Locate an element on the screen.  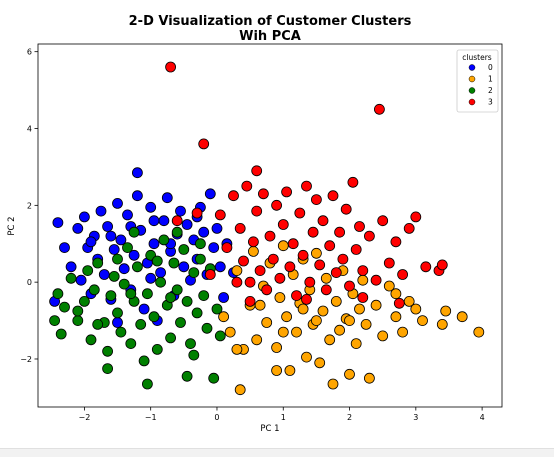
legend-label-0: 0 is located at coordinates (490, 67).